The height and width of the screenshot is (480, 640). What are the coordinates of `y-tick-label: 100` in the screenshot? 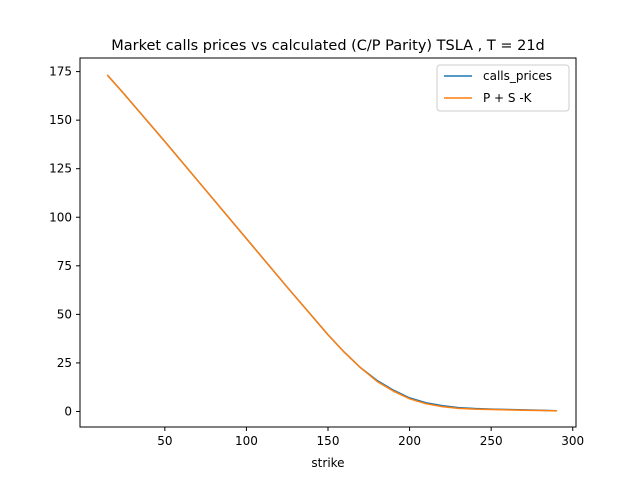 It's located at (60, 217).